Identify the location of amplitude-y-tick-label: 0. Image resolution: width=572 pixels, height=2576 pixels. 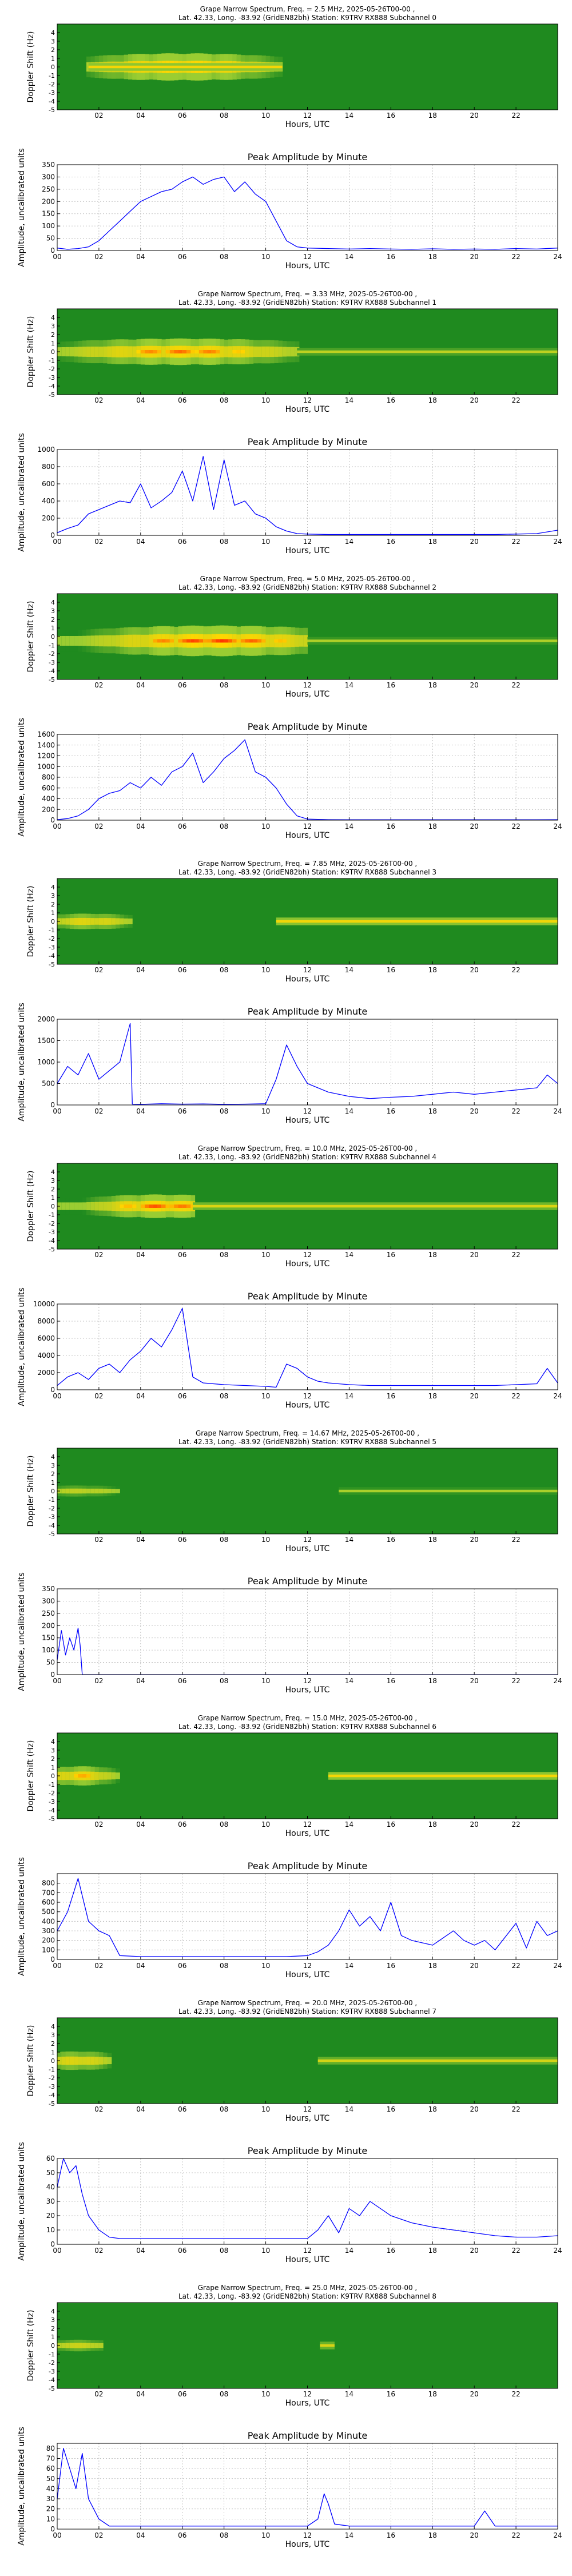
(52, 1959).